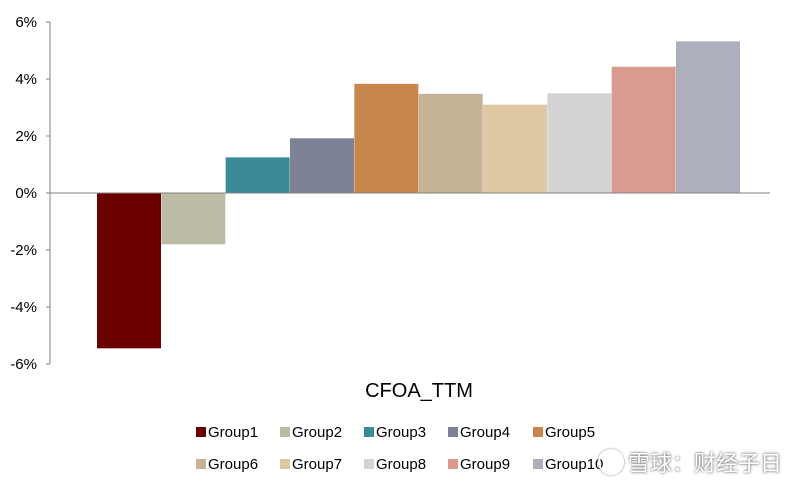 This screenshot has height=488, width=800. Describe the element at coordinates (193, 219) in the screenshot. I see `bar-group2` at that location.